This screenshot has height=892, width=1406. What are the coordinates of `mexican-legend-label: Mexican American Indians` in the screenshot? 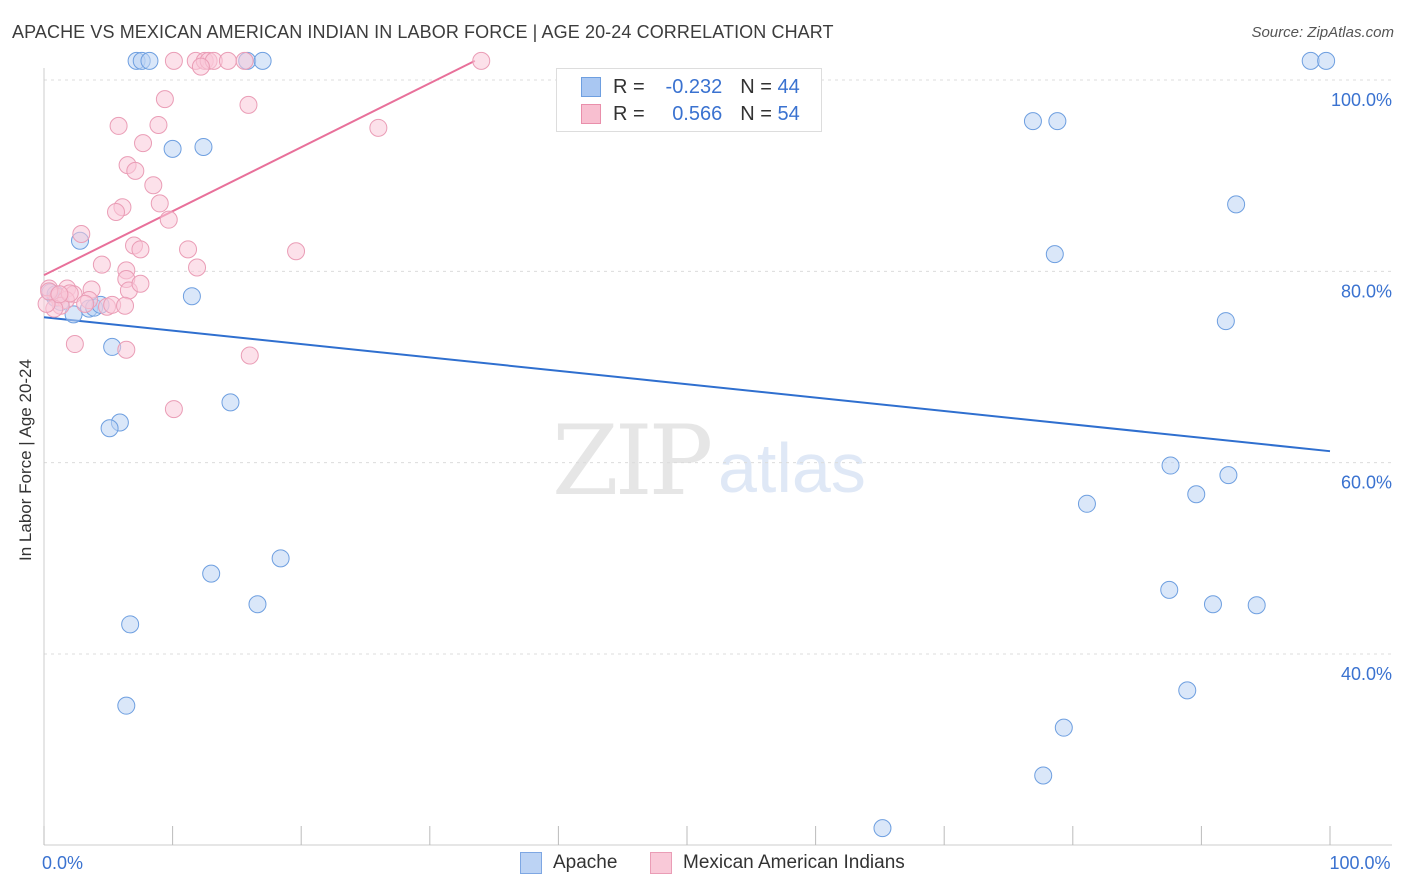 It's located at (794, 862).